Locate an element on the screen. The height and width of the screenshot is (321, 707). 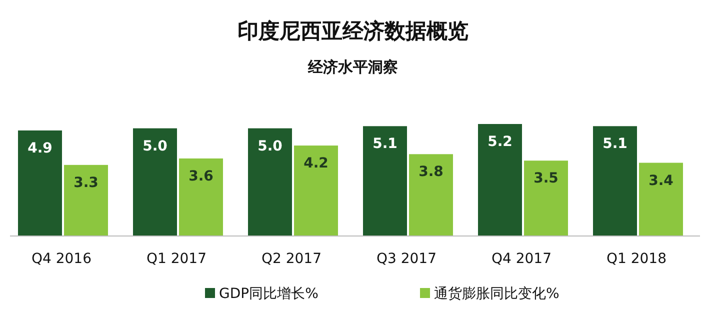
chart-title: 印度尼西亚经济数据概览 is located at coordinates (353, 31).